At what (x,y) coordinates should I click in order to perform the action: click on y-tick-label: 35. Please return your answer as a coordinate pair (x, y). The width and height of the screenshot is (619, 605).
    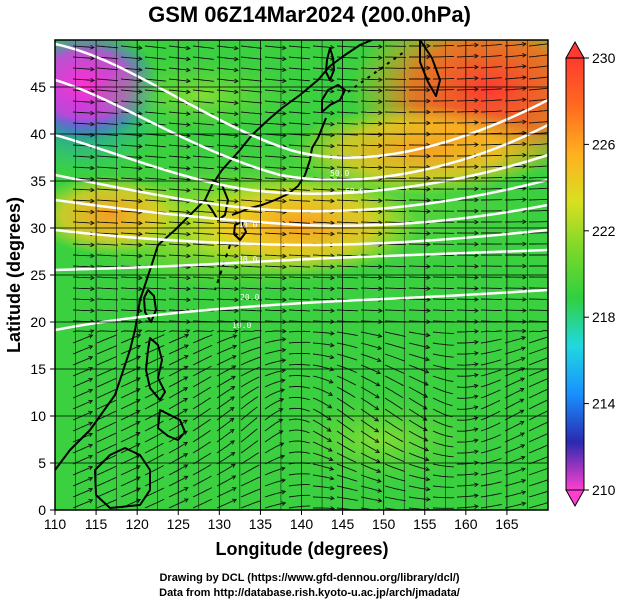
    Looking at the image, I should click on (38, 181).